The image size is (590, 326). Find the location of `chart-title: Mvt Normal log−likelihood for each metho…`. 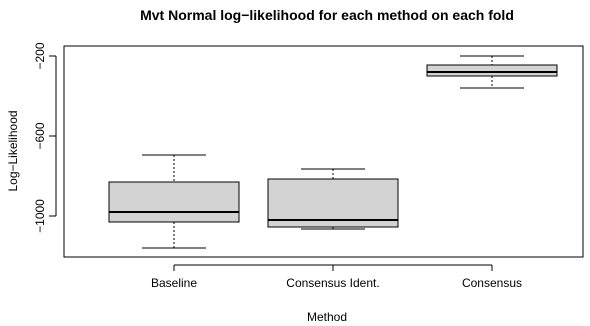

chart-title: Mvt Normal log−likelihood for each metho… is located at coordinates (327, 15).